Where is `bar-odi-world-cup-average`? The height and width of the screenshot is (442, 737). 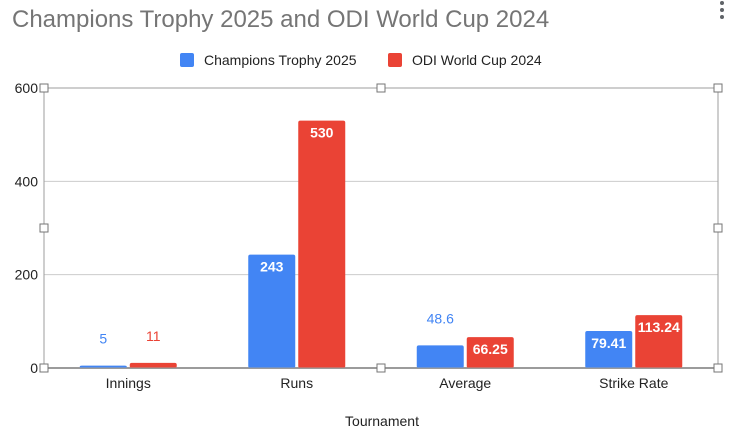
bar-odi-world-cup-average is located at coordinates (490, 352).